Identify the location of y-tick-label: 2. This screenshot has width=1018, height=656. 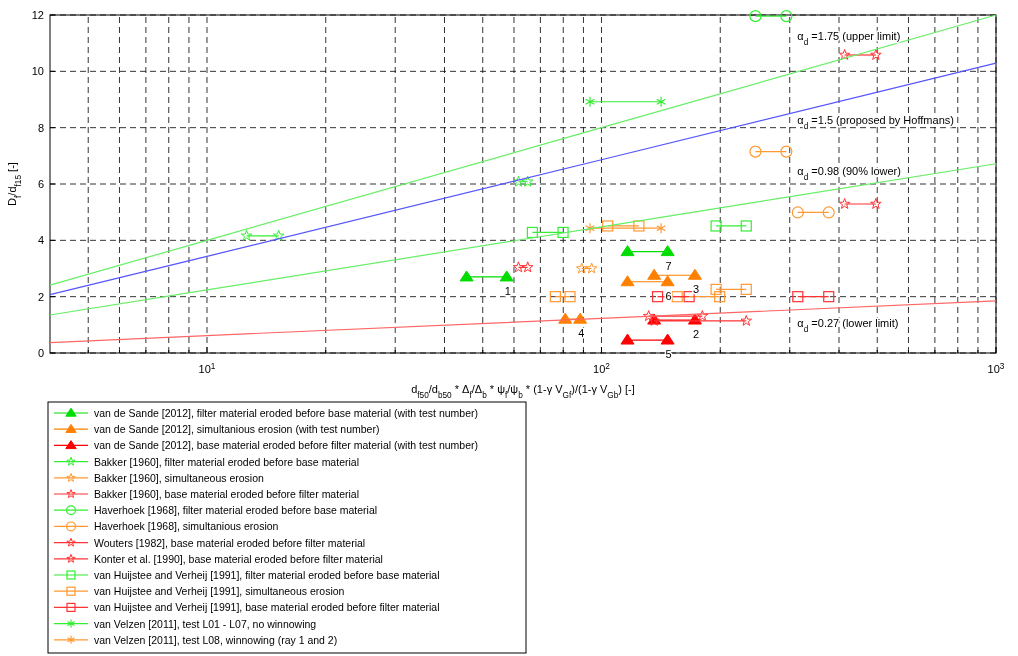
(40, 296).